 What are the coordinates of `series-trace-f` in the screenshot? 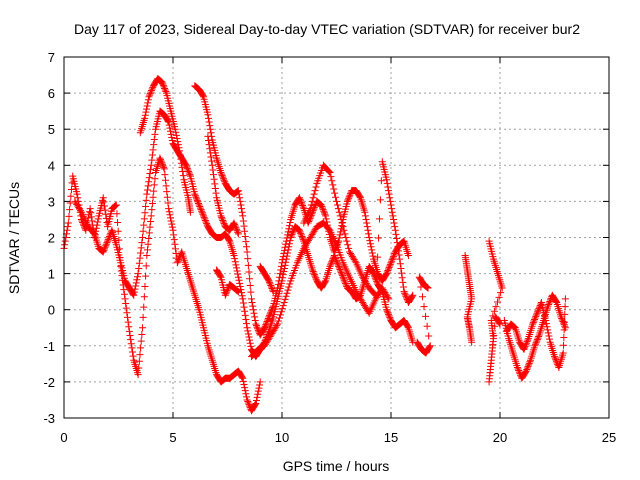 It's located at (358, 232).